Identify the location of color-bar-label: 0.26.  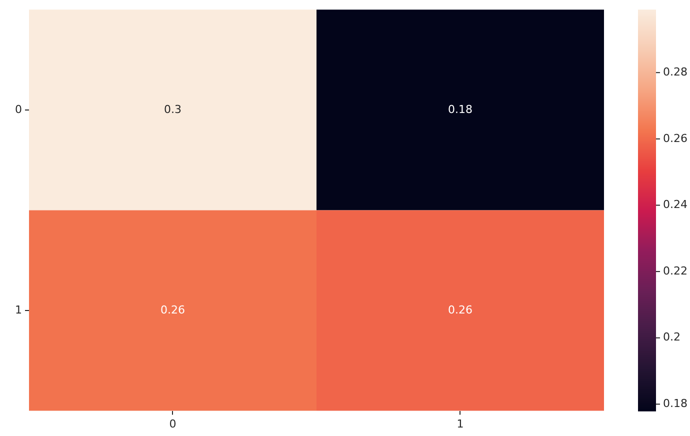
(675, 138).